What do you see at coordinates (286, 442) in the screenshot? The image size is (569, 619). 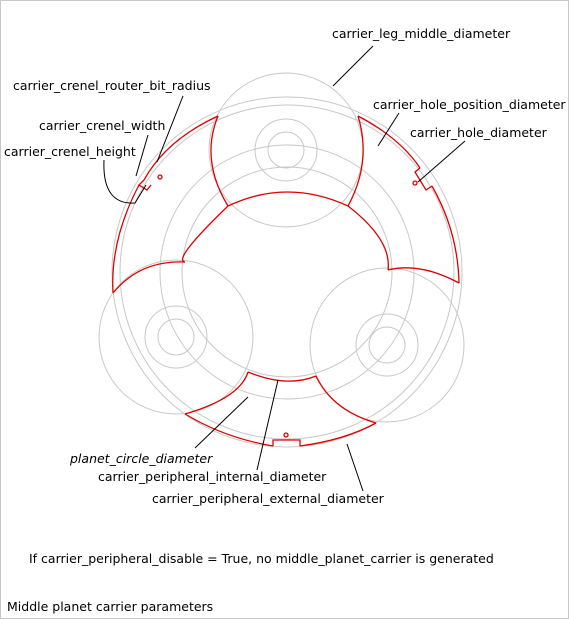 I see `crenel-bottom` at bounding box center [286, 442].